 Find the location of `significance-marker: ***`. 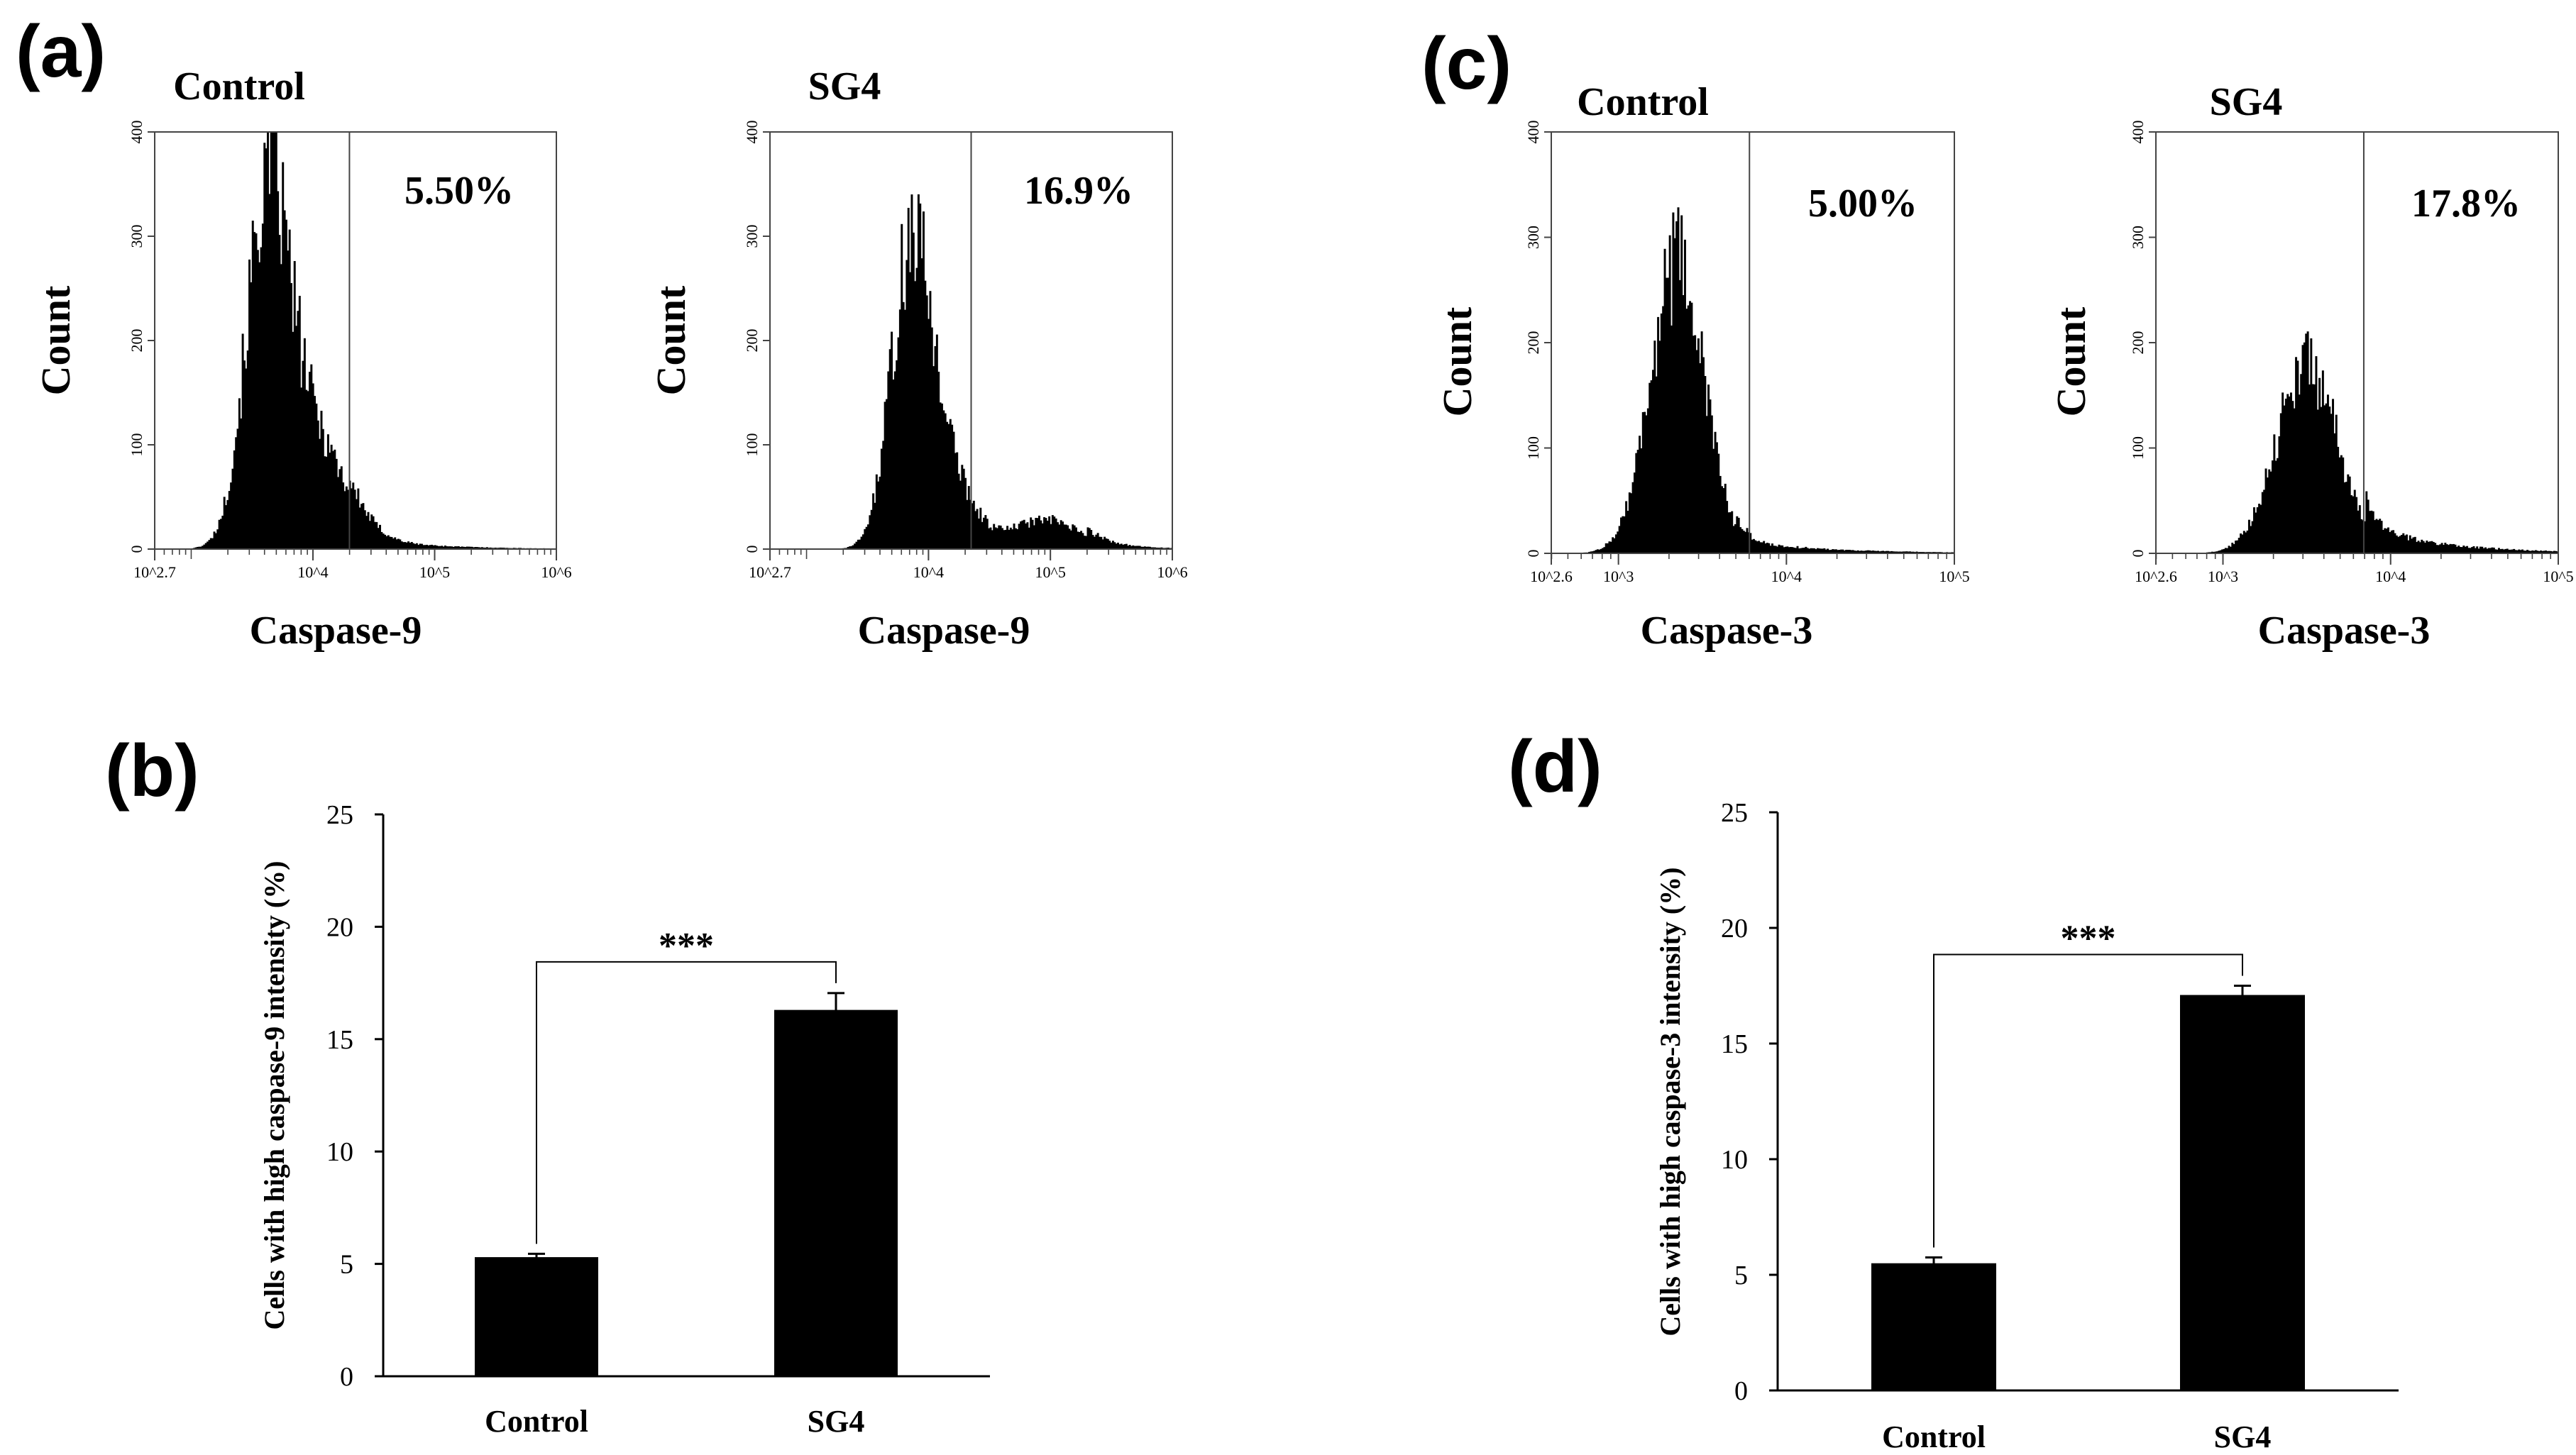

significance-marker: *** is located at coordinates (2088, 939).